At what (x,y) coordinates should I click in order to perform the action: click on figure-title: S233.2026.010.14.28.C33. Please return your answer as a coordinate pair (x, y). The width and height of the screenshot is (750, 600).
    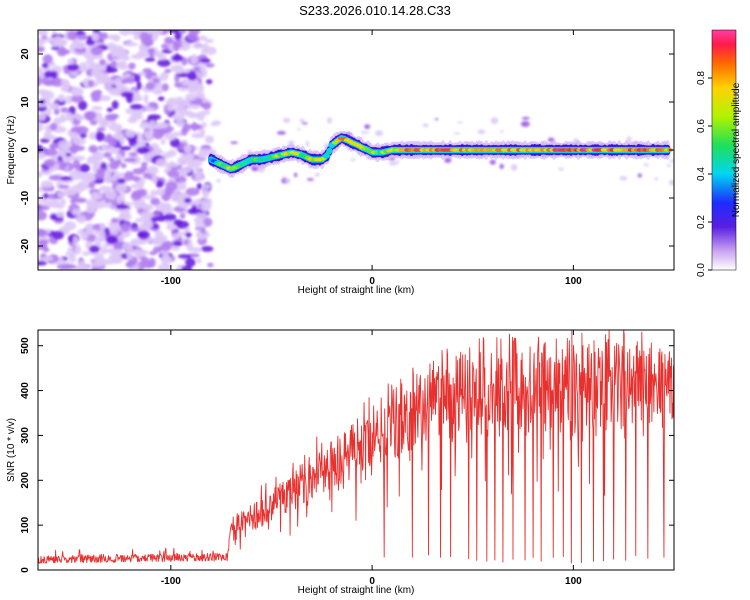
    Looking at the image, I should click on (375, 10).